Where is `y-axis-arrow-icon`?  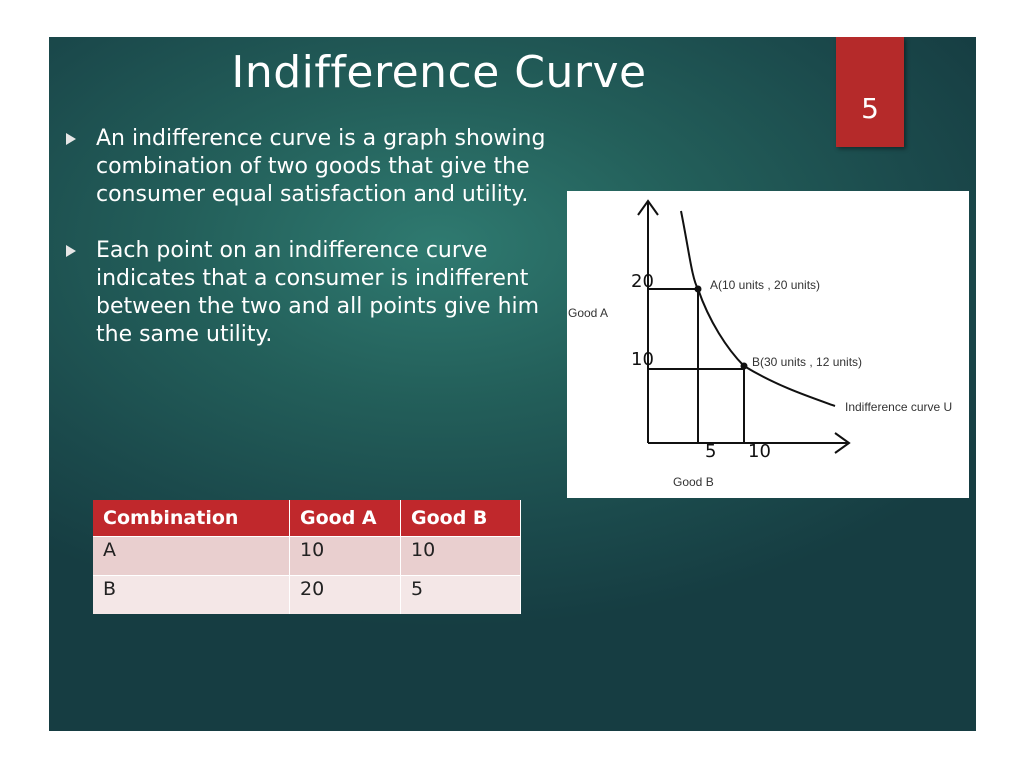 y-axis-arrow-icon is located at coordinates (648, 207).